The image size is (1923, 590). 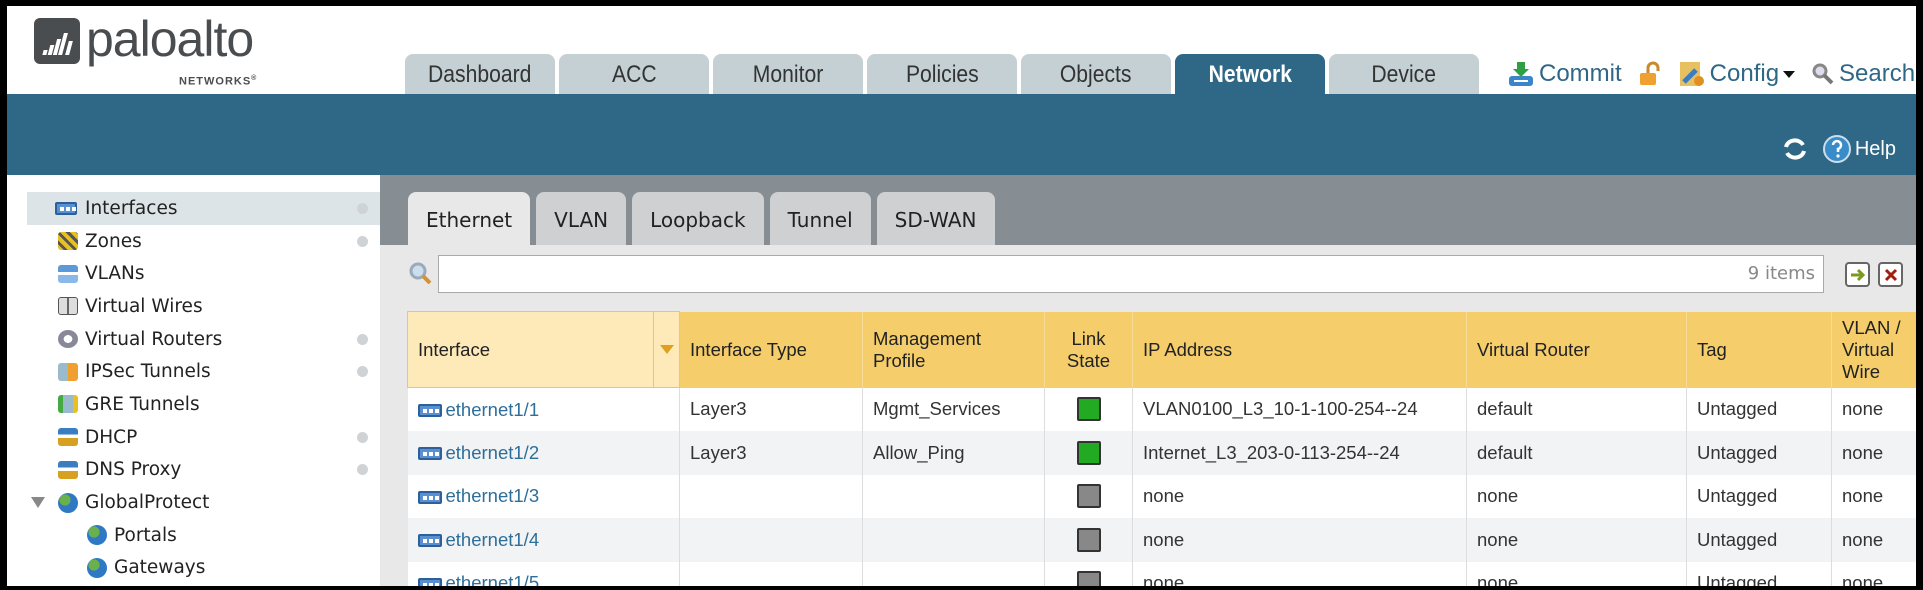 I want to click on filter-bar: 9 items, so click(x=1155, y=275).